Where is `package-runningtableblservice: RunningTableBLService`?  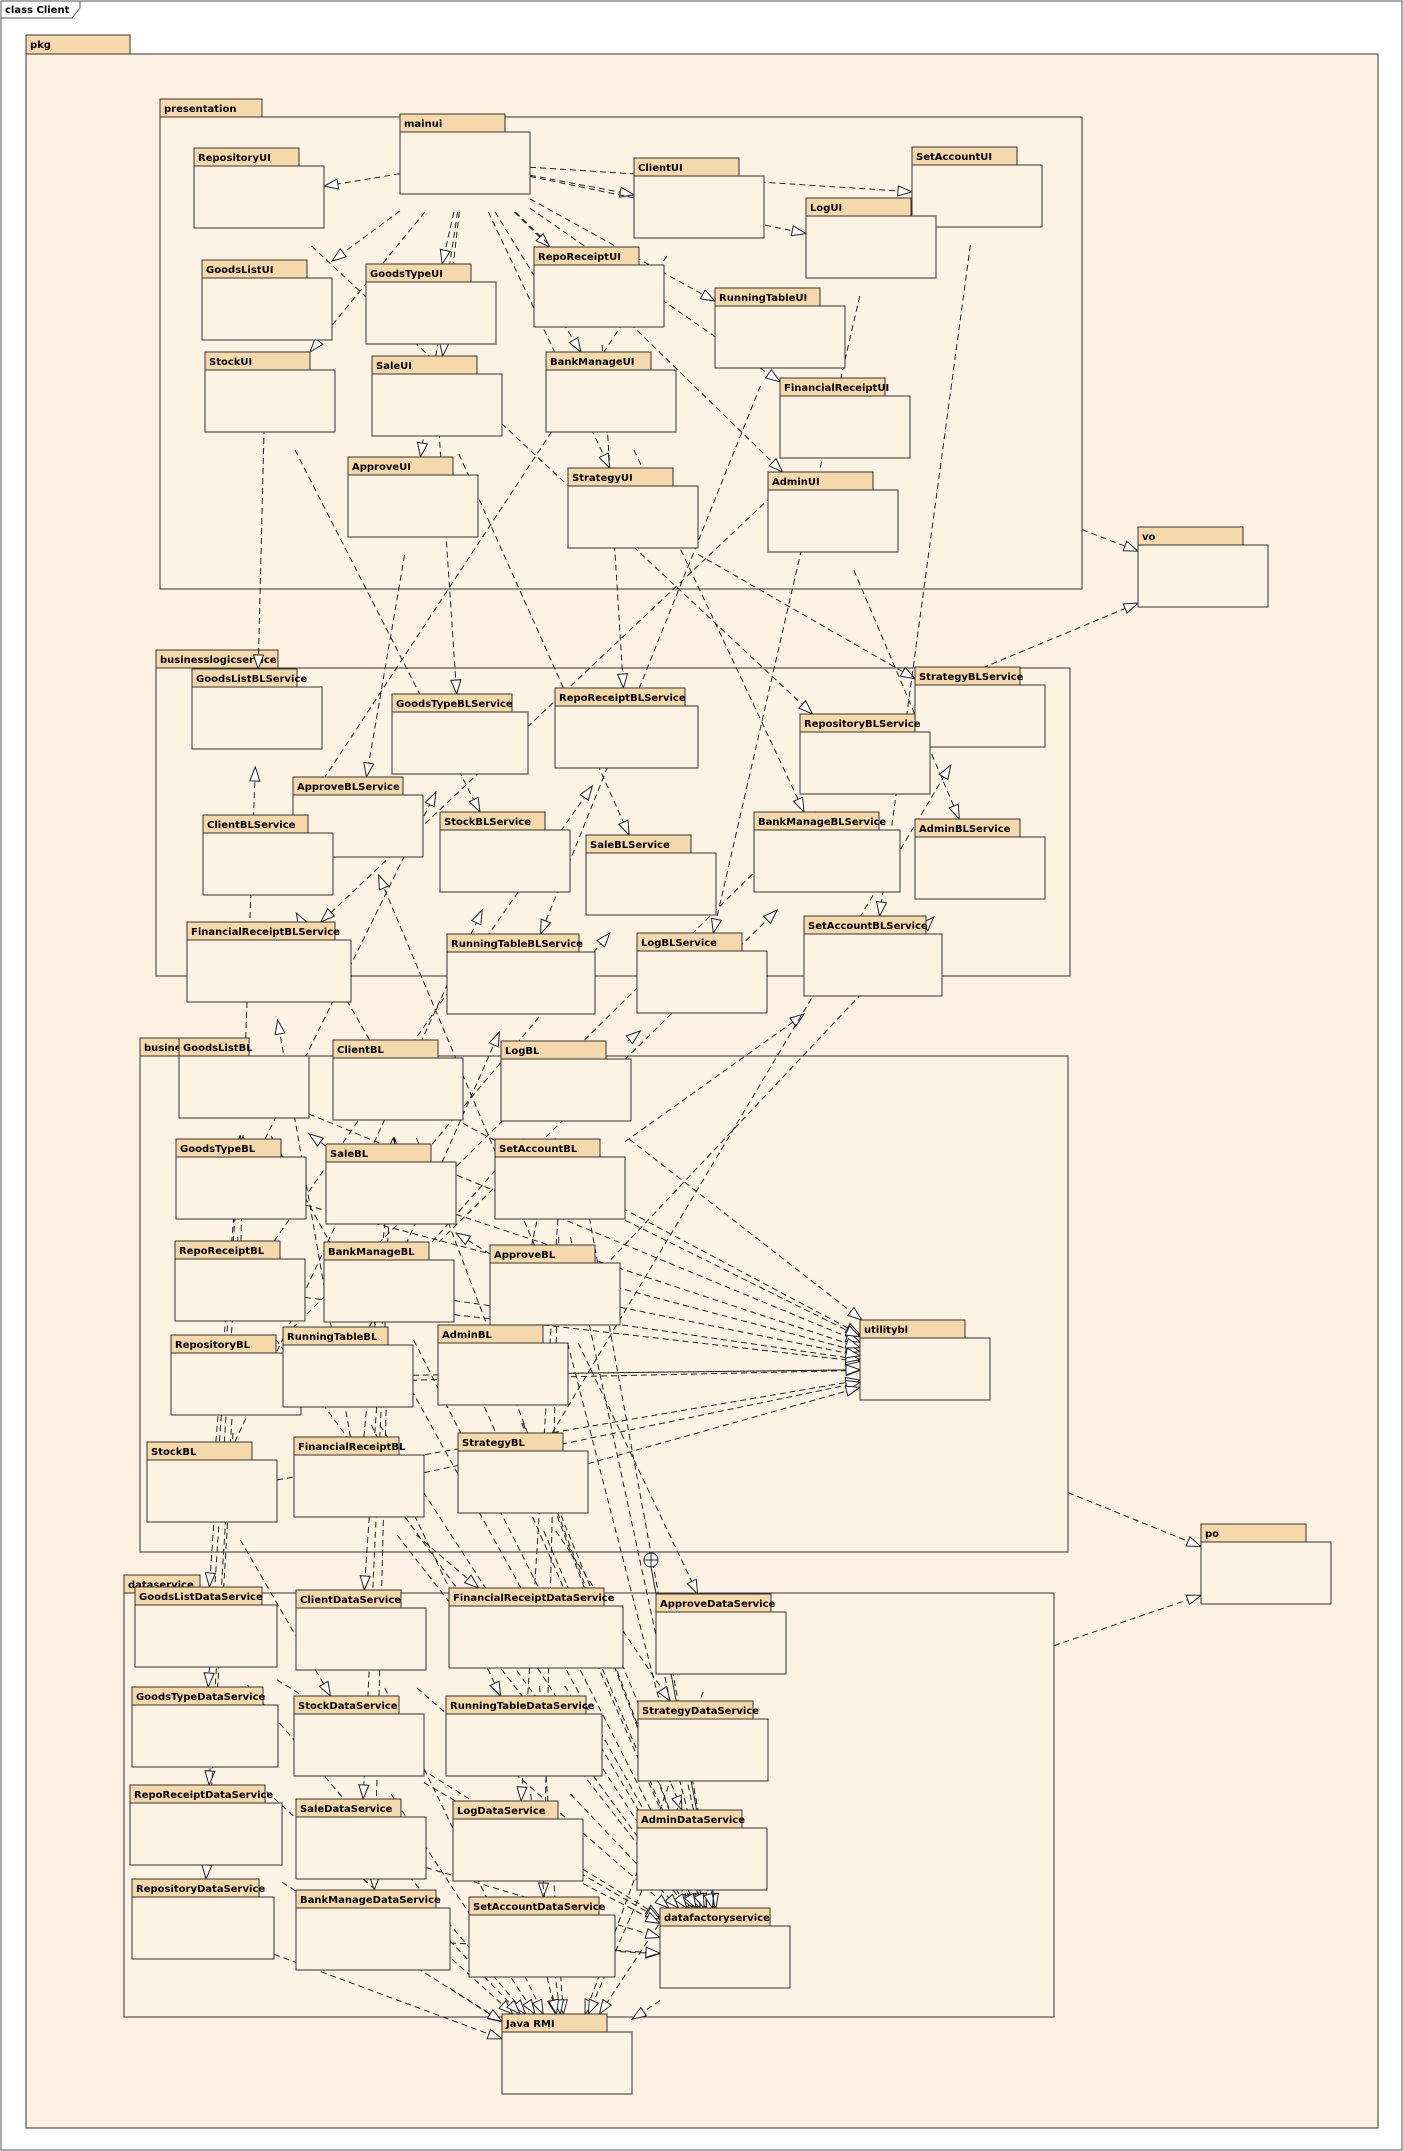 package-runningtableblservice: RunningTableBLService is located at coordinates (521, 974).